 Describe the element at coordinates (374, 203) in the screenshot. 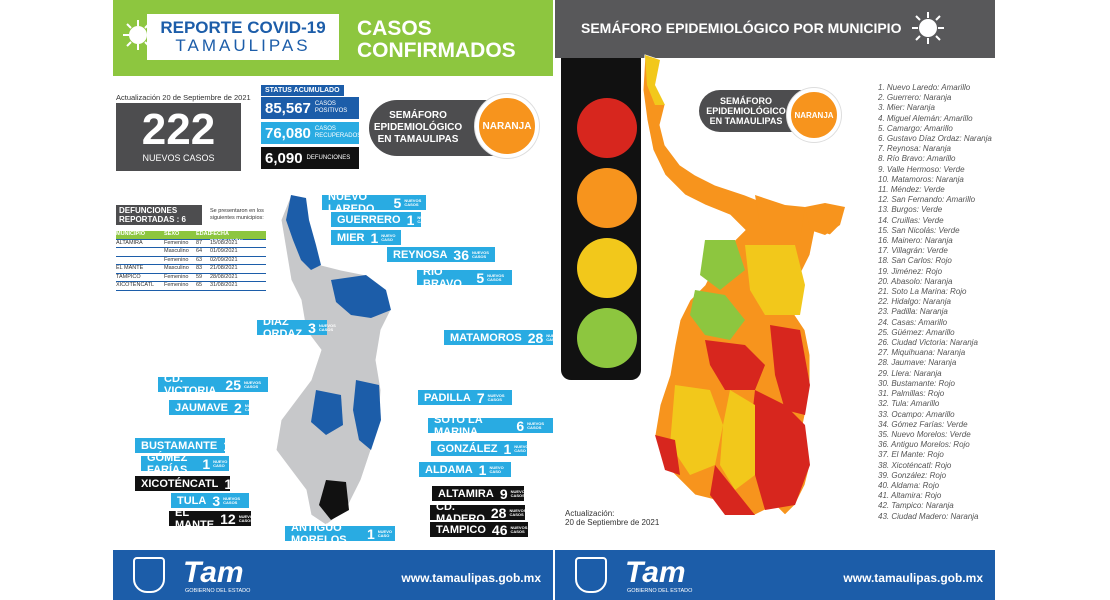

I see `municipio-case-label: NUEVO LAREDO 5 NUEVOS CASOS` at that location.